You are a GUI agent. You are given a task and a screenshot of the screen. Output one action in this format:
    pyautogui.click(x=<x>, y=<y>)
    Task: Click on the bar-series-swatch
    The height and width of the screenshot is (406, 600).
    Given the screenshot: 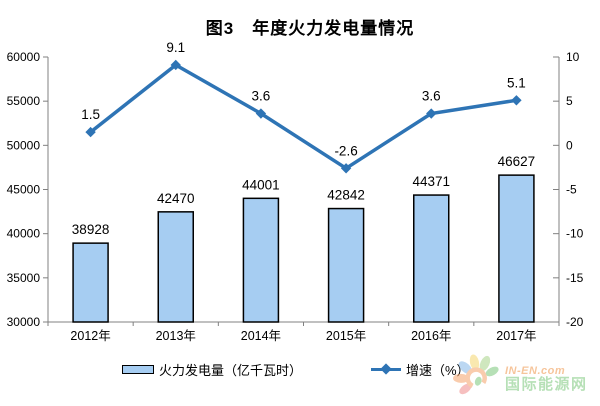 What is the action you would take?
    pyautogui.click(x=138, y=369)
    